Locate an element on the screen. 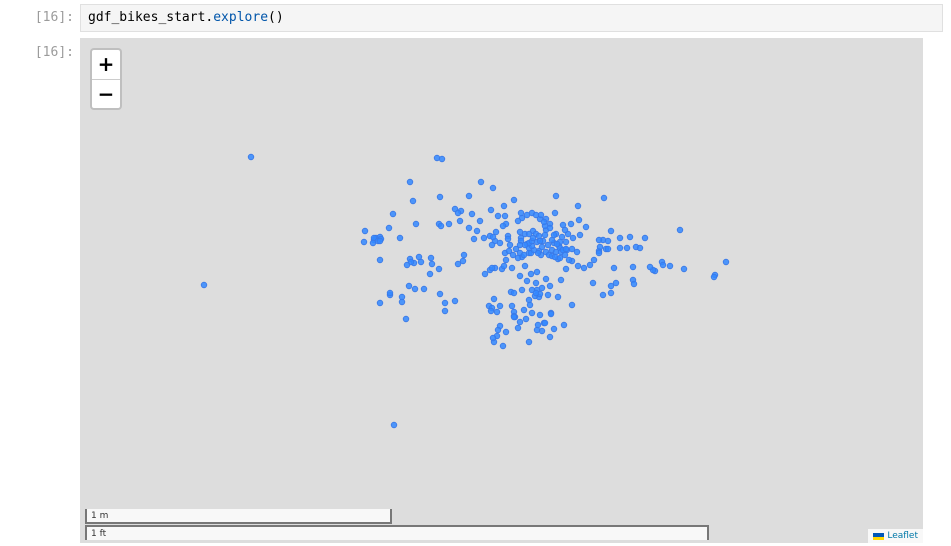 This screenshot has height=546, width=951. code-line: gdf_bikes_start.explore() is located at coordinates (186, 17).